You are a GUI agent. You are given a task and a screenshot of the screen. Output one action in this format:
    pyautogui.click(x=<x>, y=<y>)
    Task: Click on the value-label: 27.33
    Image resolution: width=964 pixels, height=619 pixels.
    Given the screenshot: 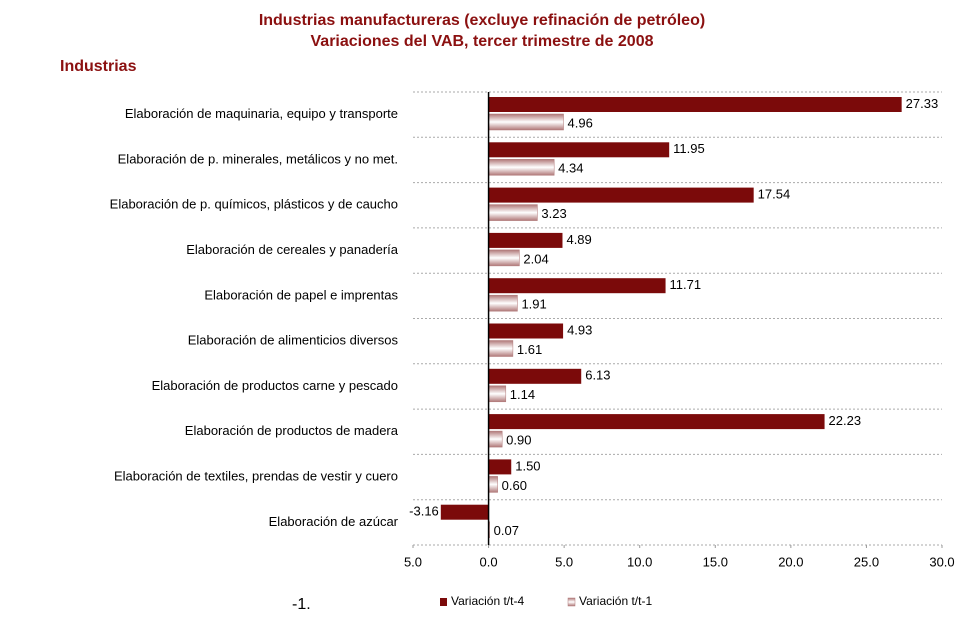 What is the action you would take?
    pyautogui.click(x=922, y=103)
    